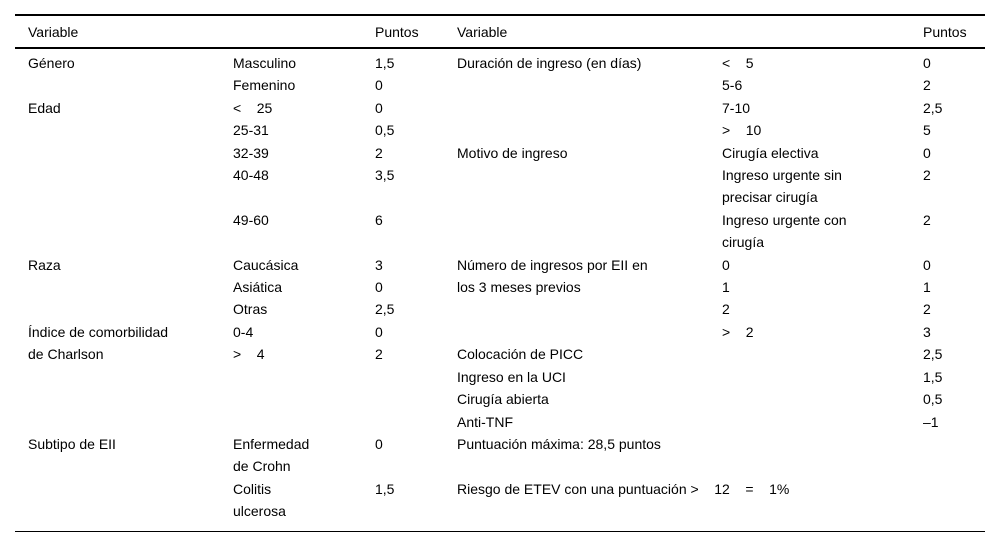  Describe the element at coordinates (259, 511) in the screenshot. I see `table-cell: ulcerosa` at that location.